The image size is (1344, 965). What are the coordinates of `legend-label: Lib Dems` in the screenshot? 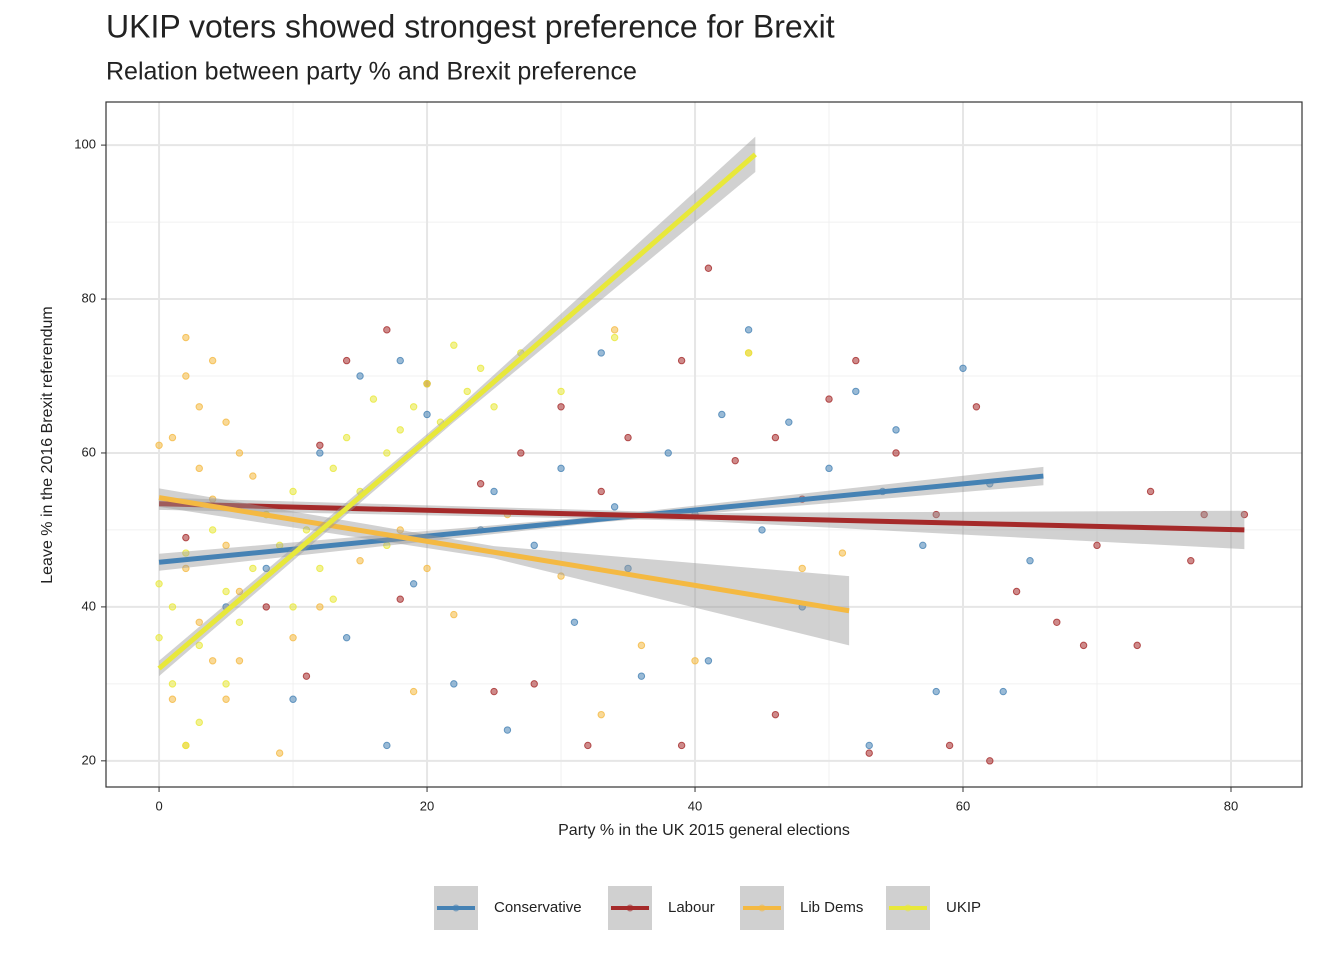 It's located at (831, 907).